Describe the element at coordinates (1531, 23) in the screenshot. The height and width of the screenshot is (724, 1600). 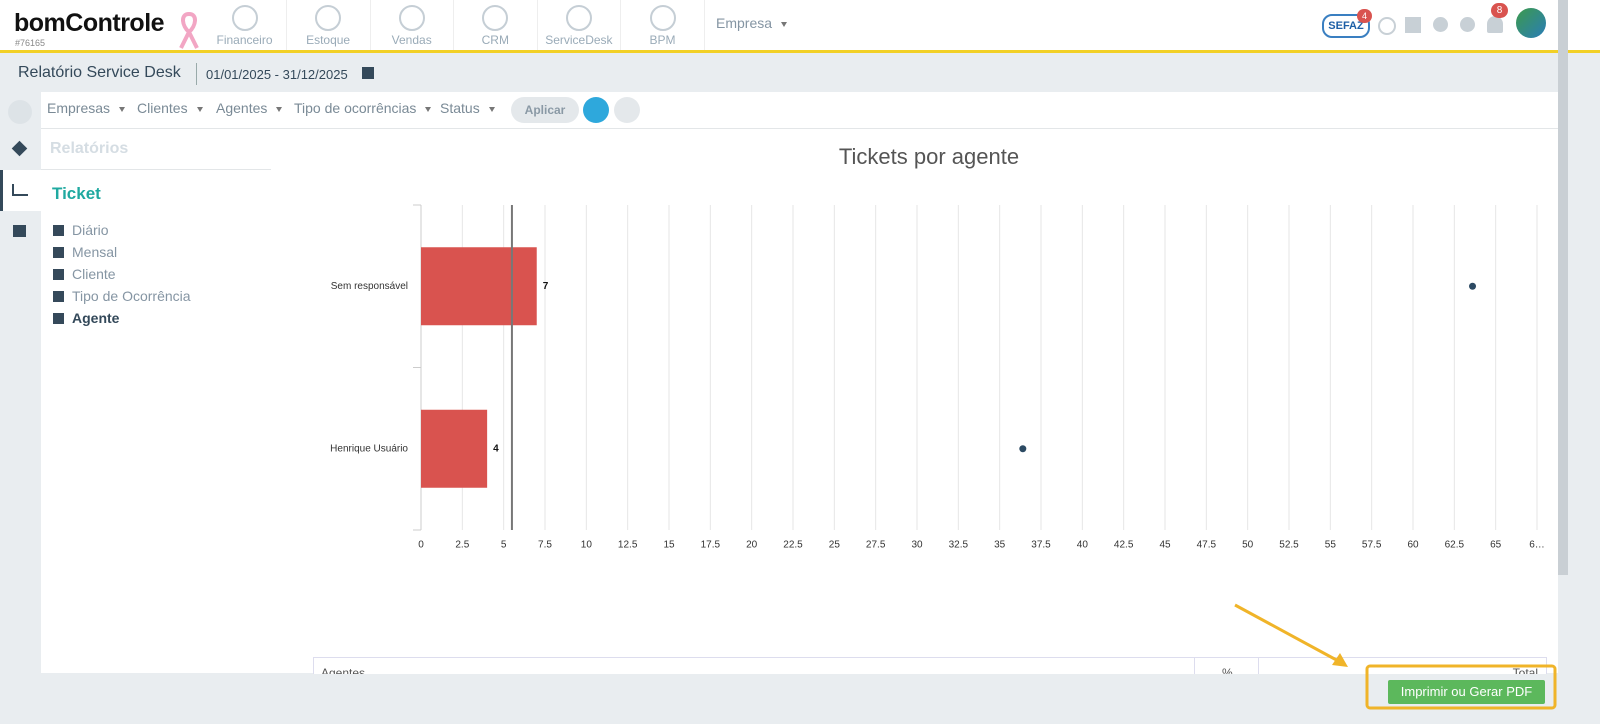
I see `avatar` at that location.